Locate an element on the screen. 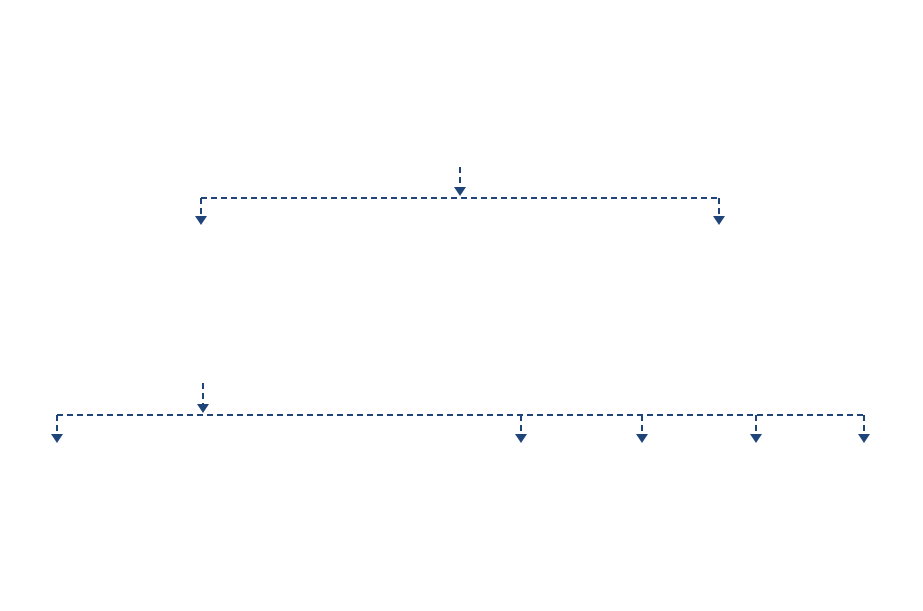 The height and width of the screenshot is (611, 923). upper-branch-parent-arrow-icon is located at coordinates (460, 191).